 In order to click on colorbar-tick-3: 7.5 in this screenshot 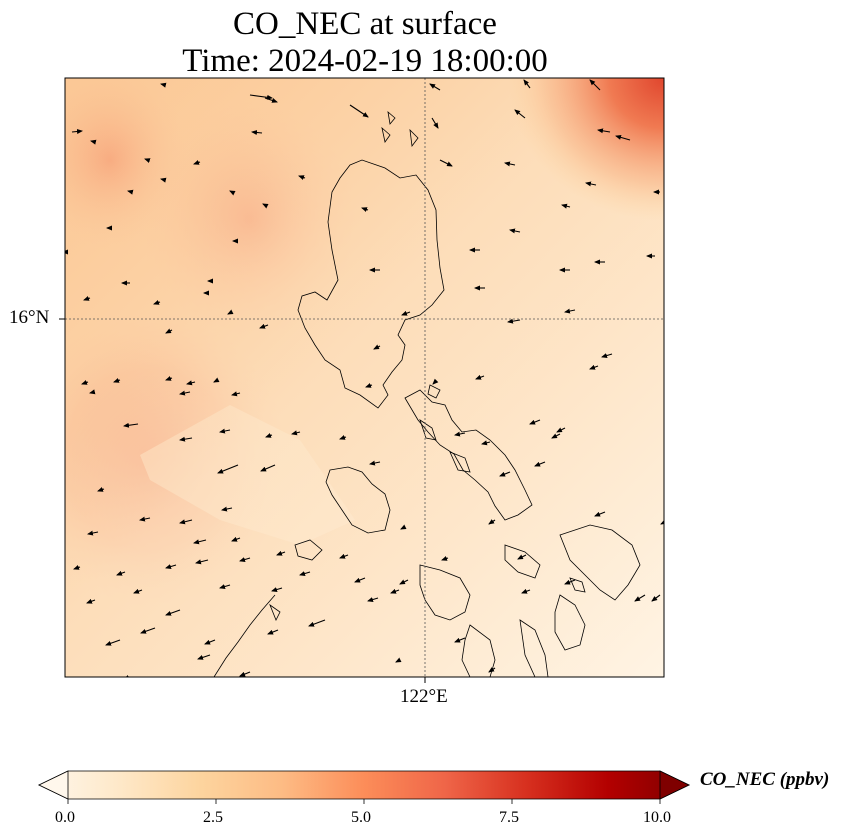, I will do `click(509, 817)`.